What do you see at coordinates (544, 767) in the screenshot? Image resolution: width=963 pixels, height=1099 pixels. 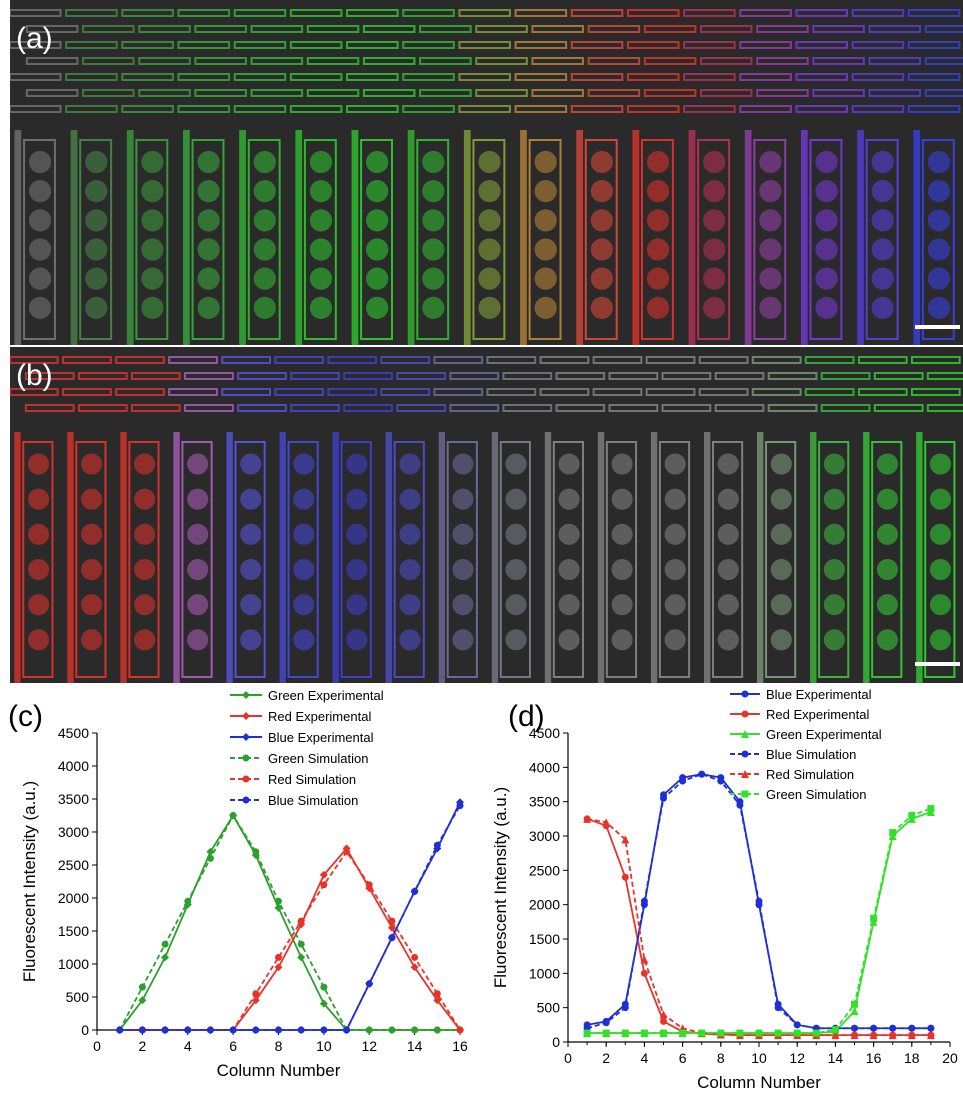 I see `y-tick-label: 4000` at bounding box center [544, 767].